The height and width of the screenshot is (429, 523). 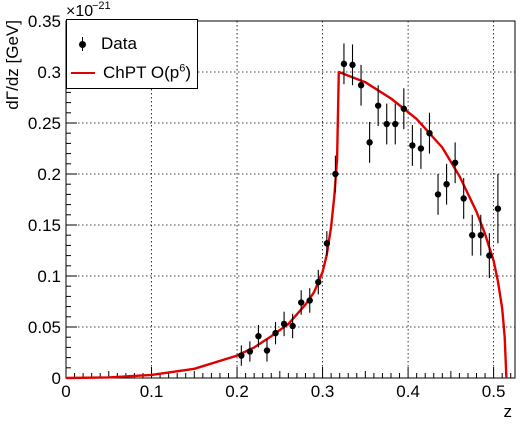 I want to click on x-tick-label: 0.5, so click(x=494, y=391).